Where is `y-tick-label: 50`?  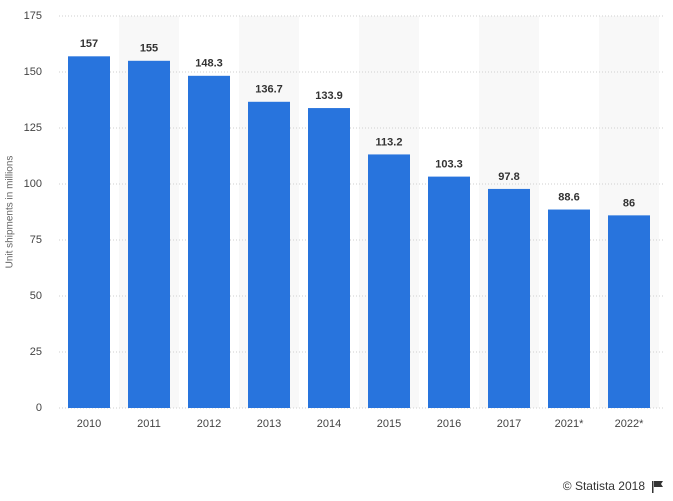
y-tick-label: 50 is located at coordinates (36, 296).